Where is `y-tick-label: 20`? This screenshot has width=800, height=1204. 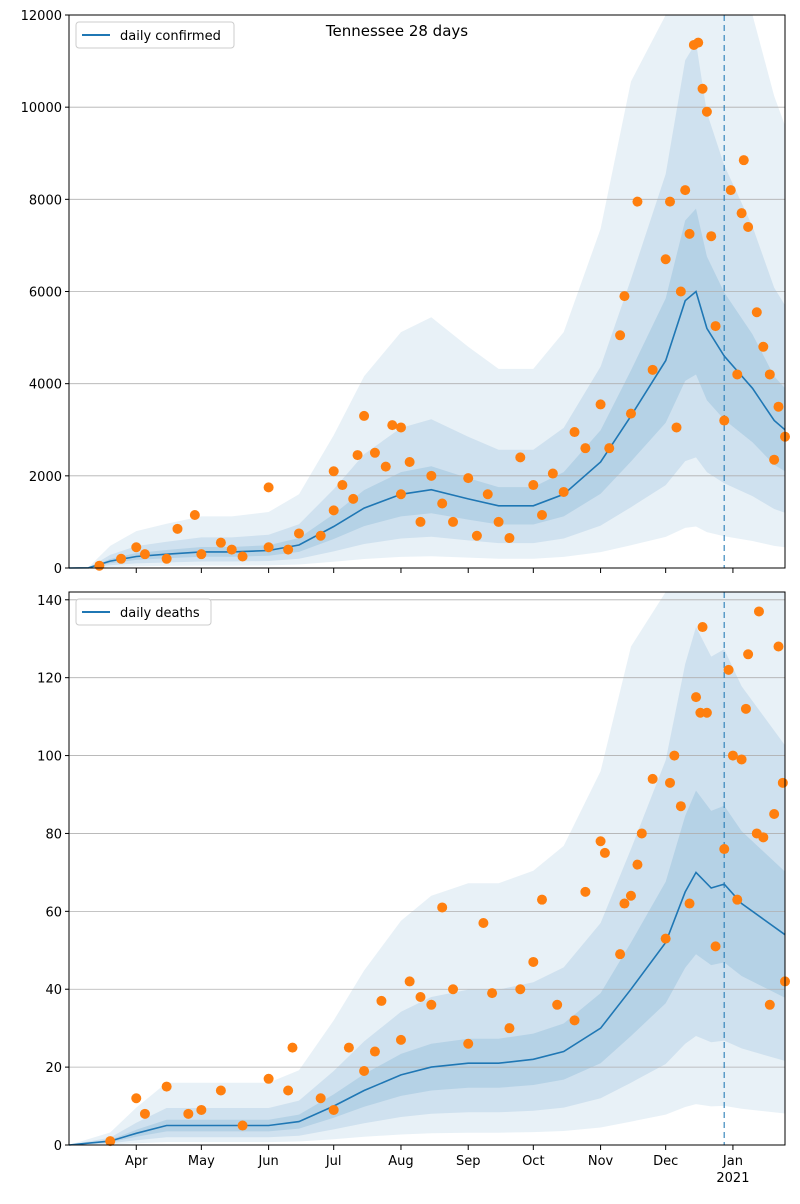
y-tick-label: 20 is located at coordinates (53, 1068).